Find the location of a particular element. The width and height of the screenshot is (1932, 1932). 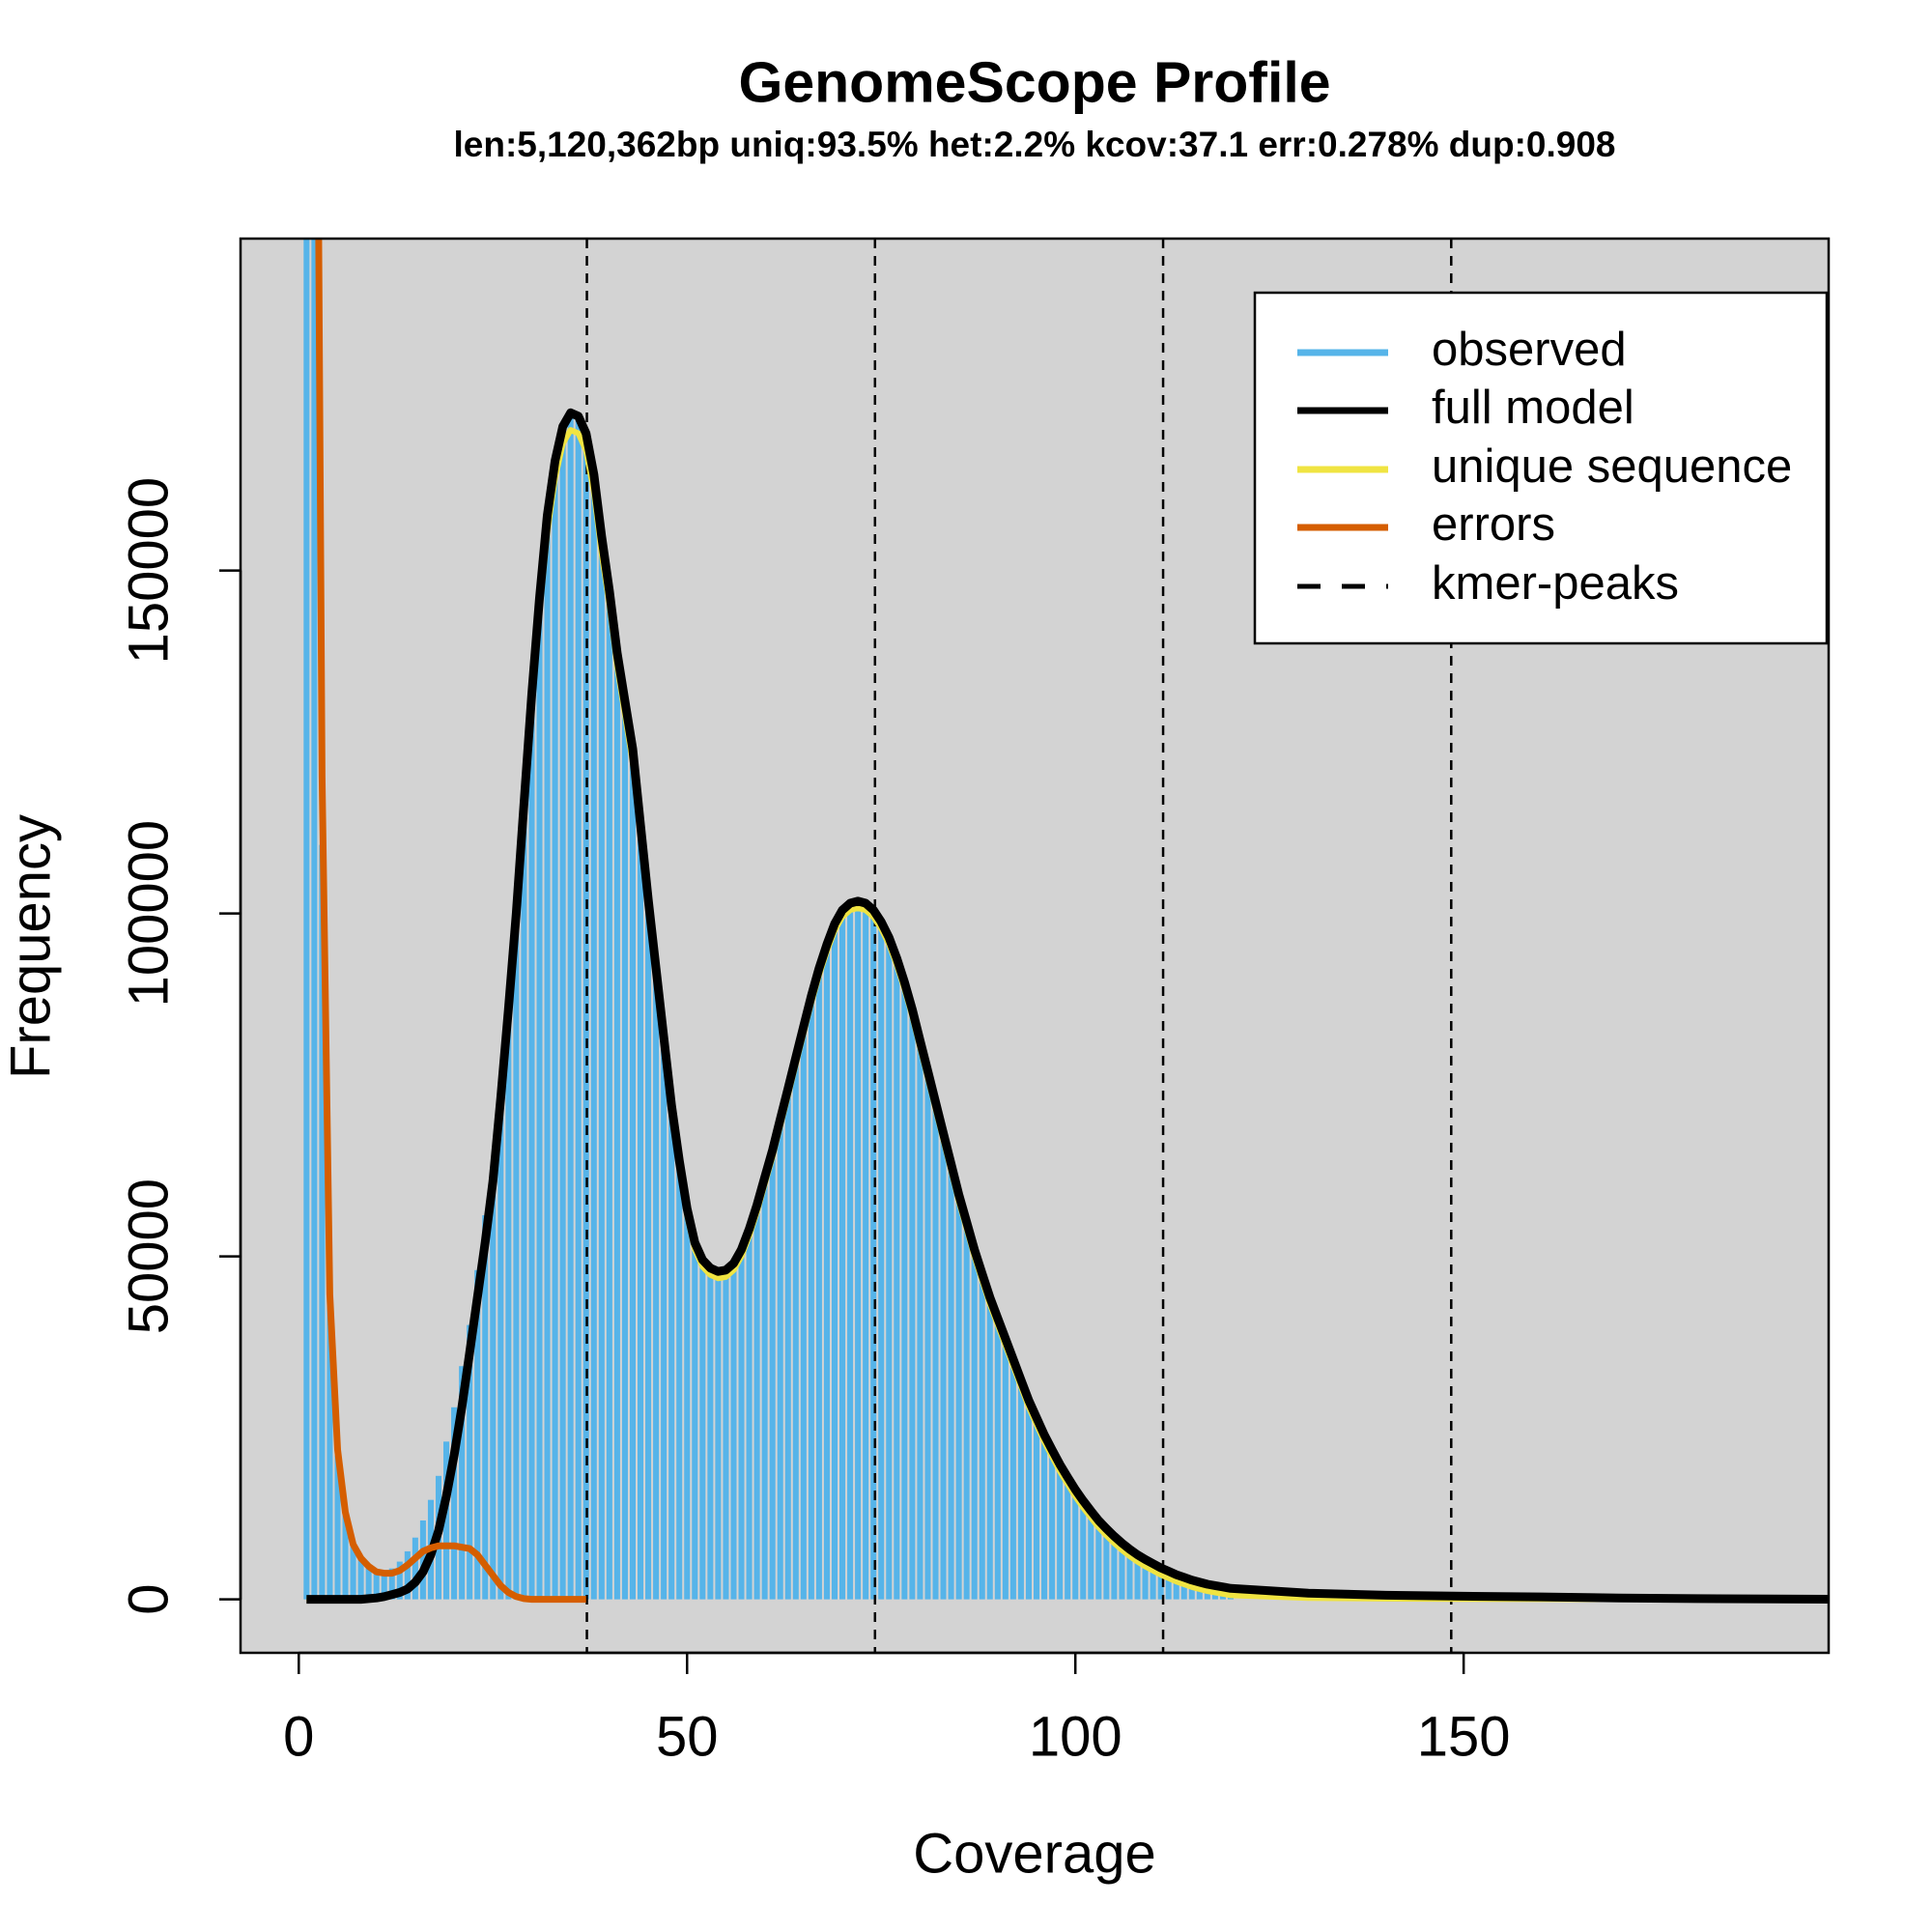

y-tick-label: 50000 is located at coordinates (148, 1256).